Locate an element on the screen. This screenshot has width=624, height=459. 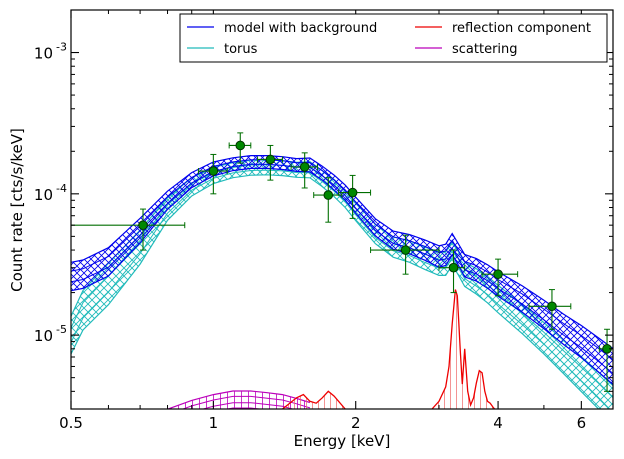
y-axis-label: Count rate [cts/s/keV] is located at coordinates (17, 210).